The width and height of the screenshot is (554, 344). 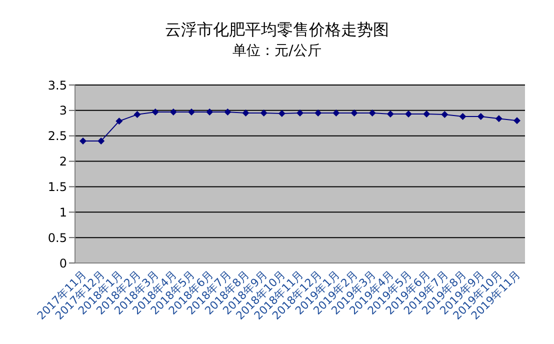 I want to click on y-tick-label: 0, so click(x=63, y=263).